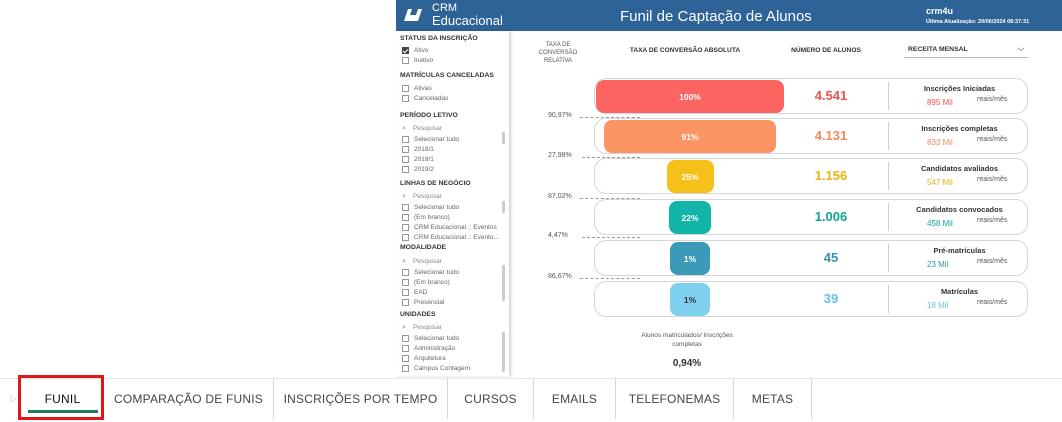 The height and width of the screenshot is (422, 1062). Describe the element at coordinates (959, 168) in the screenshot. I see `stage-label: Candidatos avaliados` at that location.